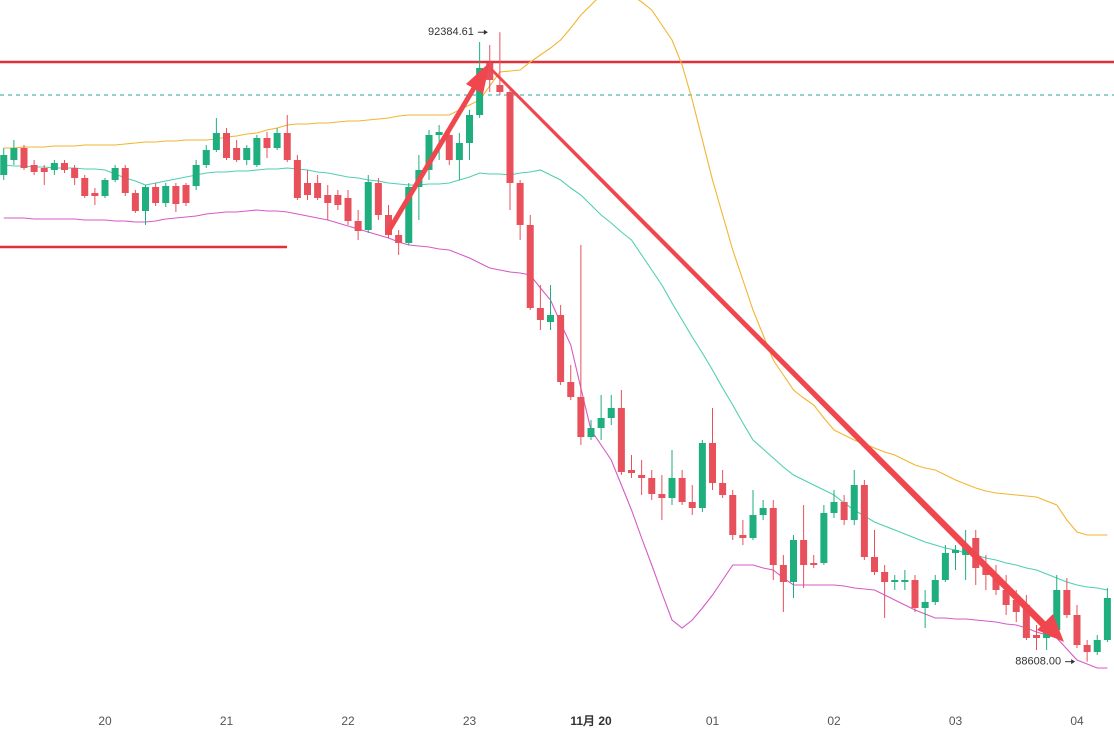  I want to click on down-arrow-head, so click(1050, 628).